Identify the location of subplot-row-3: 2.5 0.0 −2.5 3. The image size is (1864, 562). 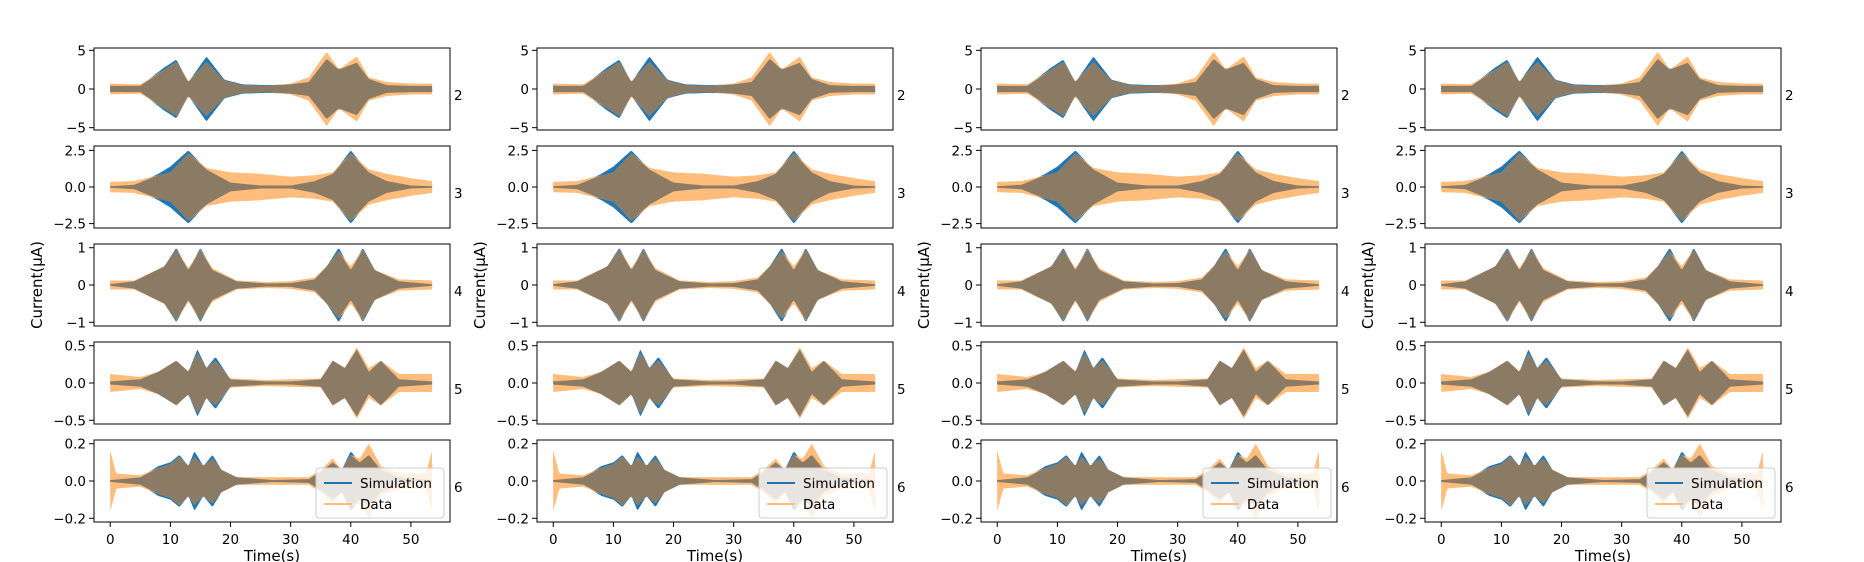
(257, 187).